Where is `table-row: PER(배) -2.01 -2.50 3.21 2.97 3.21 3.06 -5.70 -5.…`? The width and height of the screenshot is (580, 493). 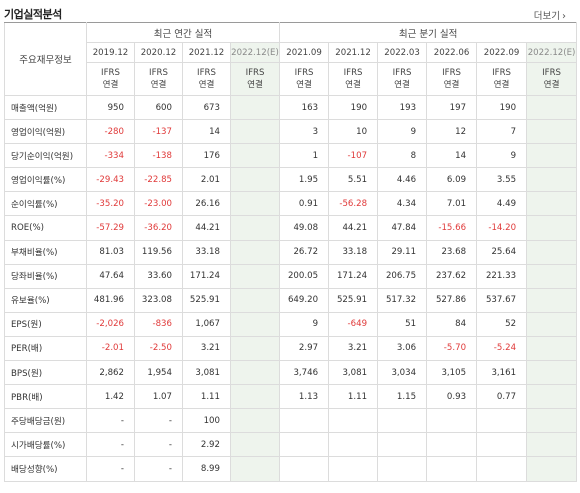 table-row: PER(배) -2.01 -2.50 3.21 2.97 3.21 3.06 -5.70 -5.… is located at coordinates (291, 348).